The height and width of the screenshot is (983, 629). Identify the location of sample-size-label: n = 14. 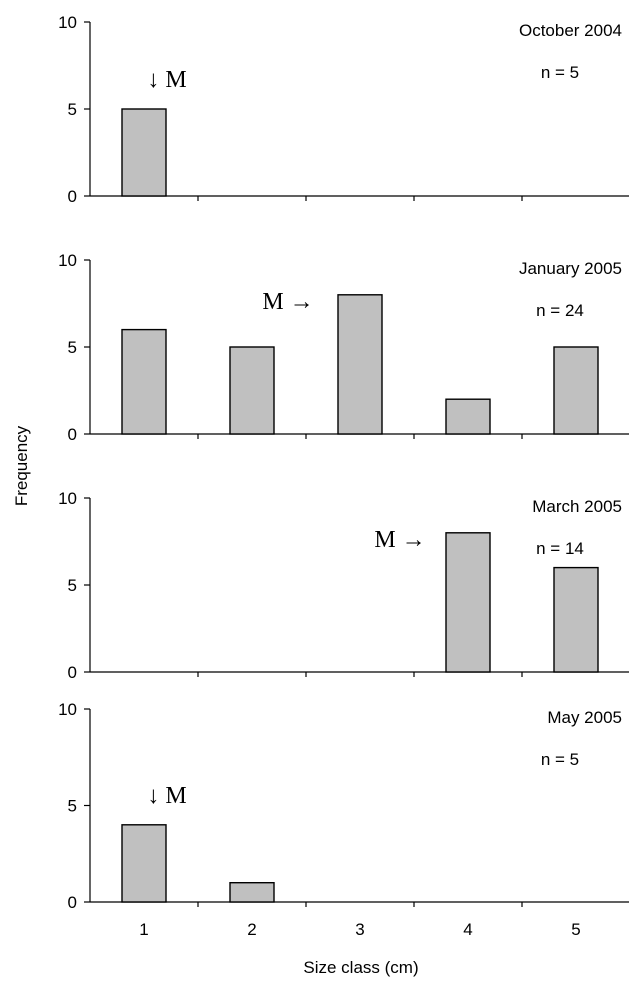
(560, 548).